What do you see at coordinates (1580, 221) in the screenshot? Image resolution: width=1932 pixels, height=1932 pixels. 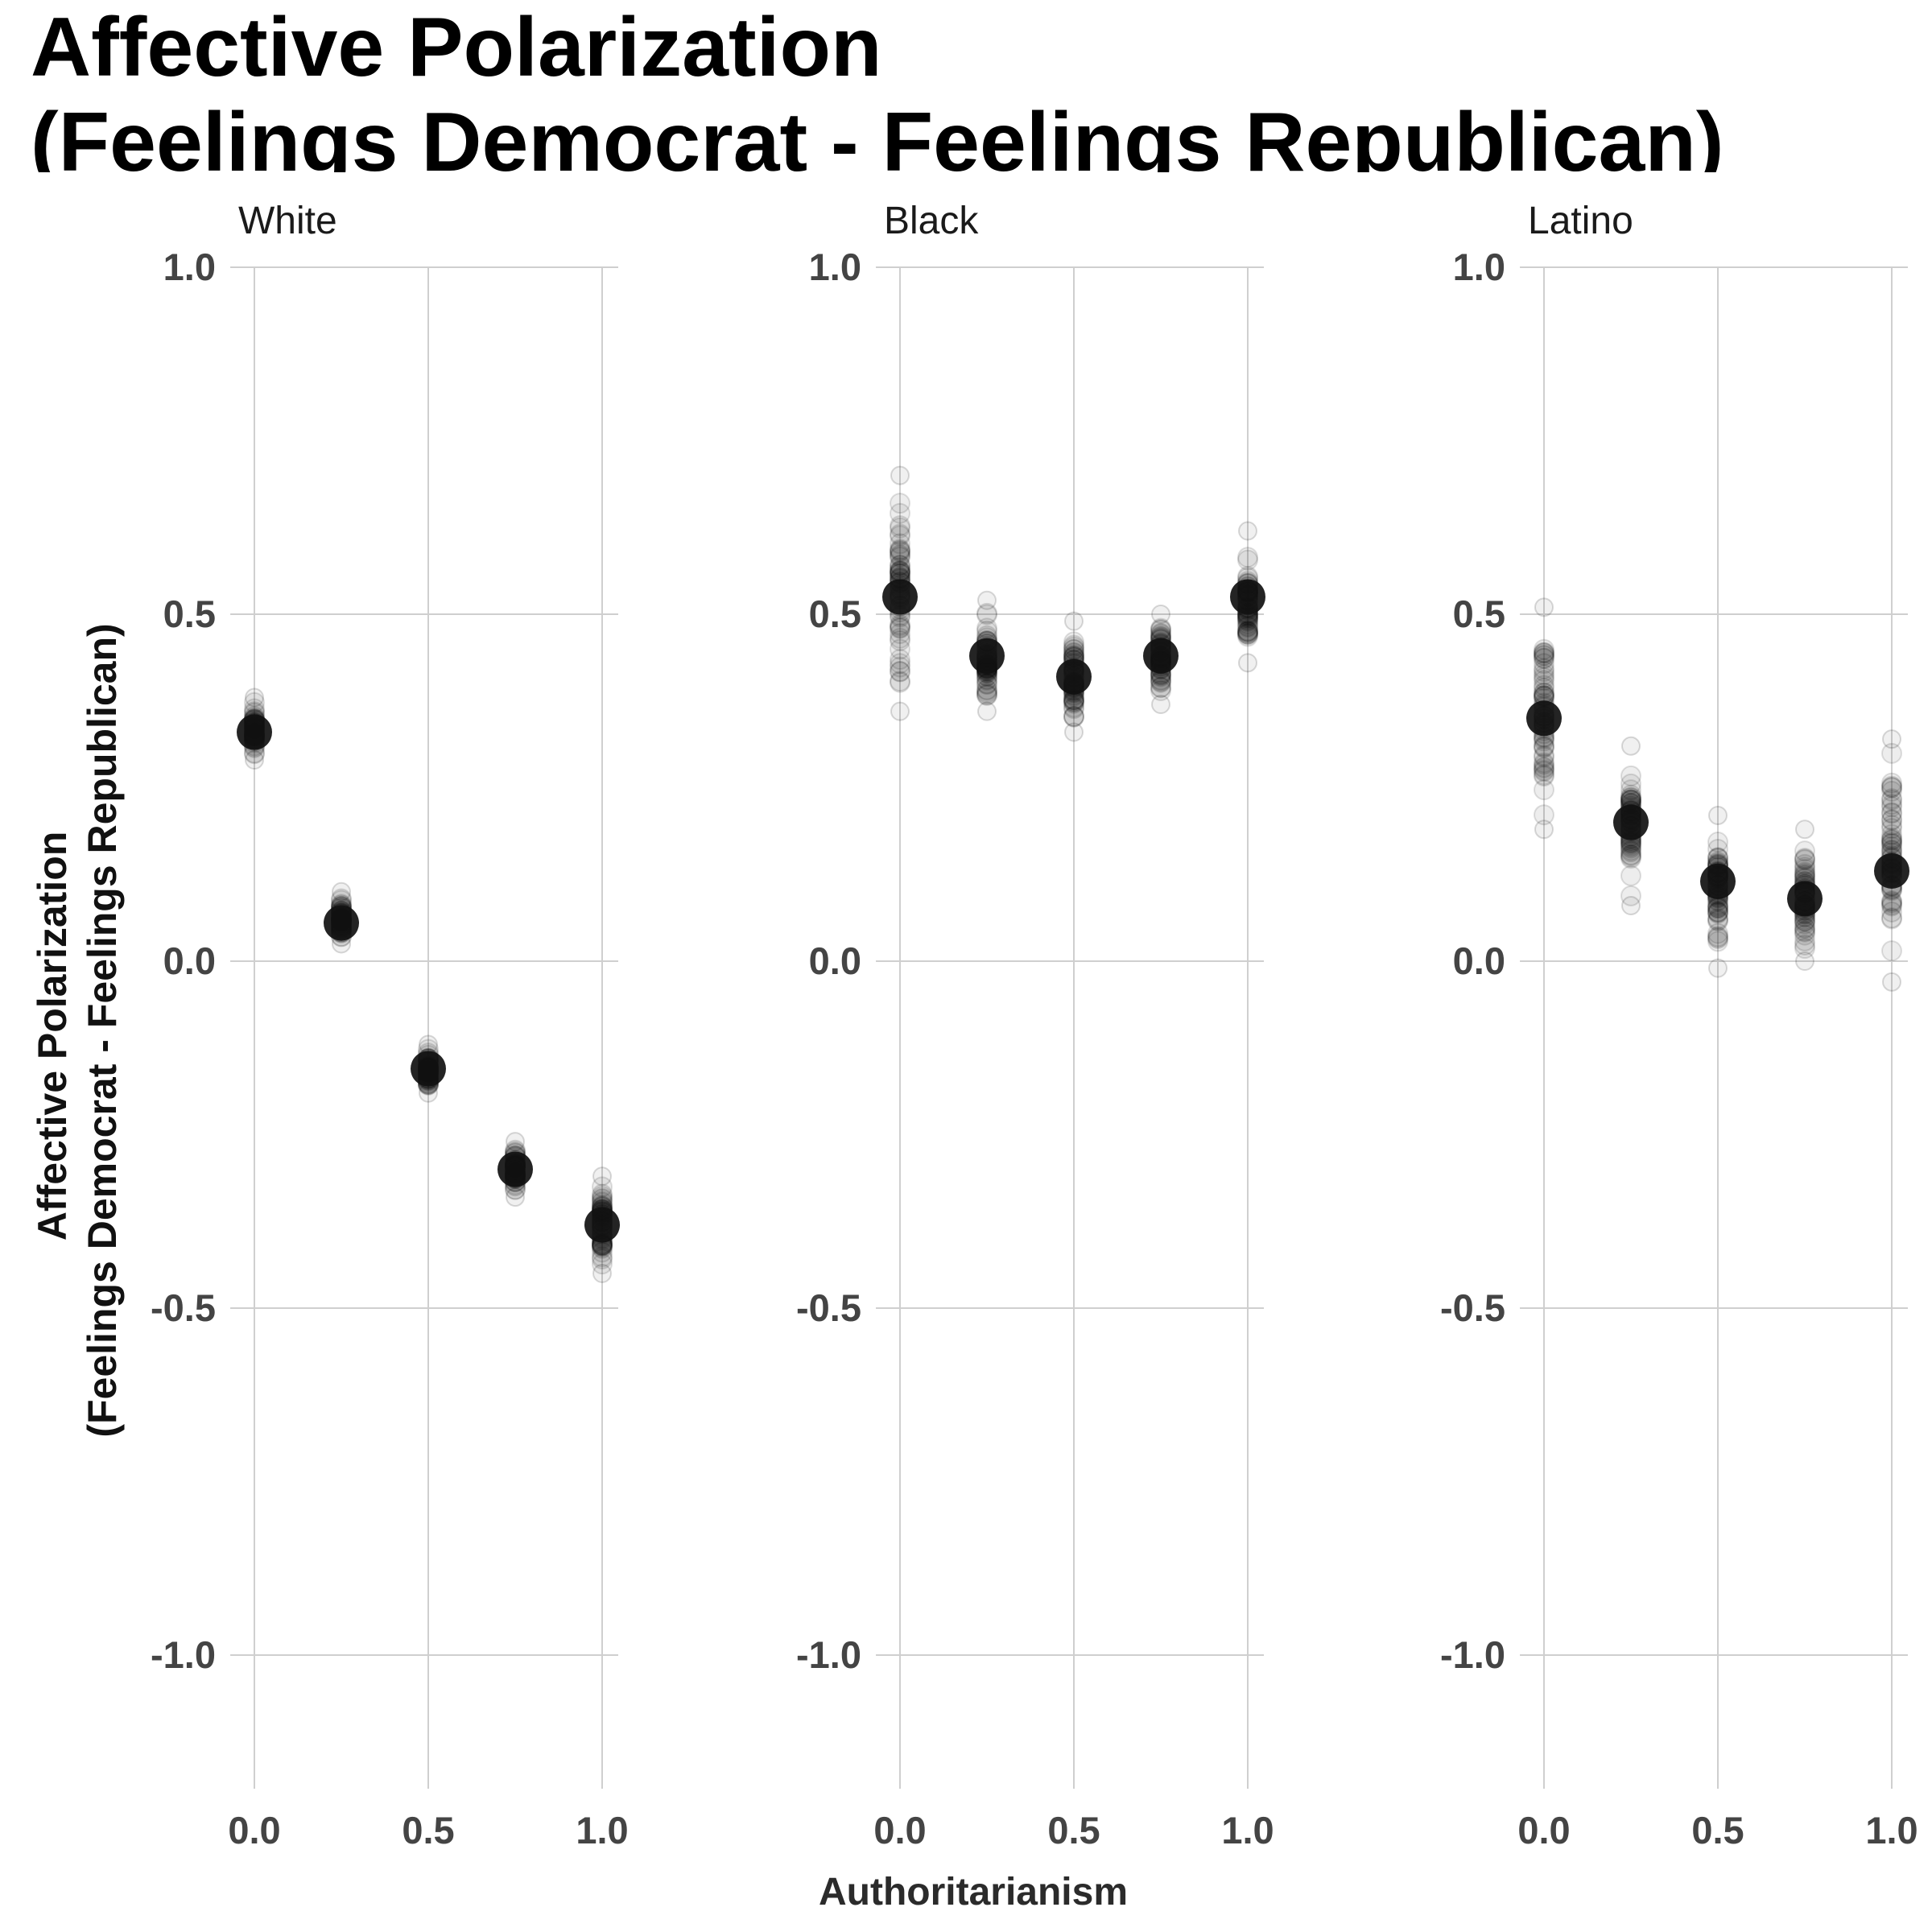 I see `facet-label: Latino` at bounding box center [1580, 221].